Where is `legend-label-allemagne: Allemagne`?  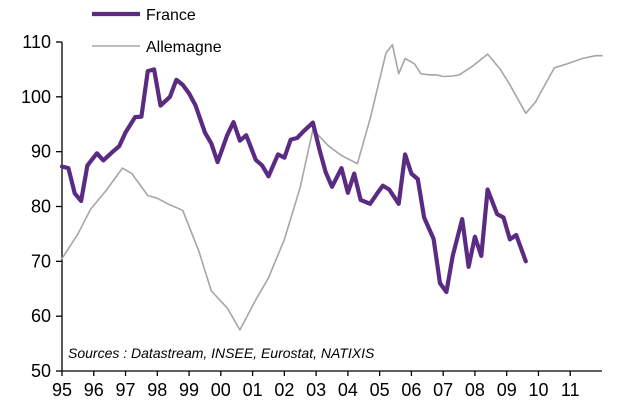
legend-label-allemagne: Allemagne is located at coordinates (184, 47).